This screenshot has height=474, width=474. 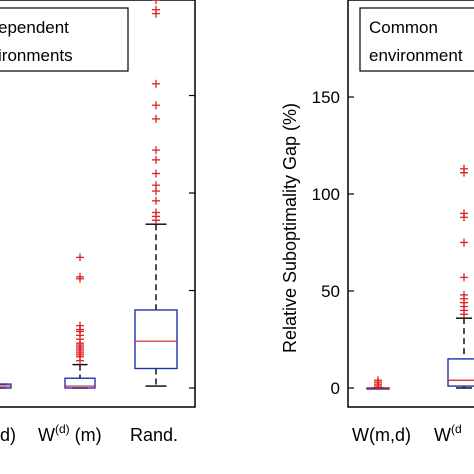 I want to click on right-ytick-label-4: 150, so click(x=326, y=97).